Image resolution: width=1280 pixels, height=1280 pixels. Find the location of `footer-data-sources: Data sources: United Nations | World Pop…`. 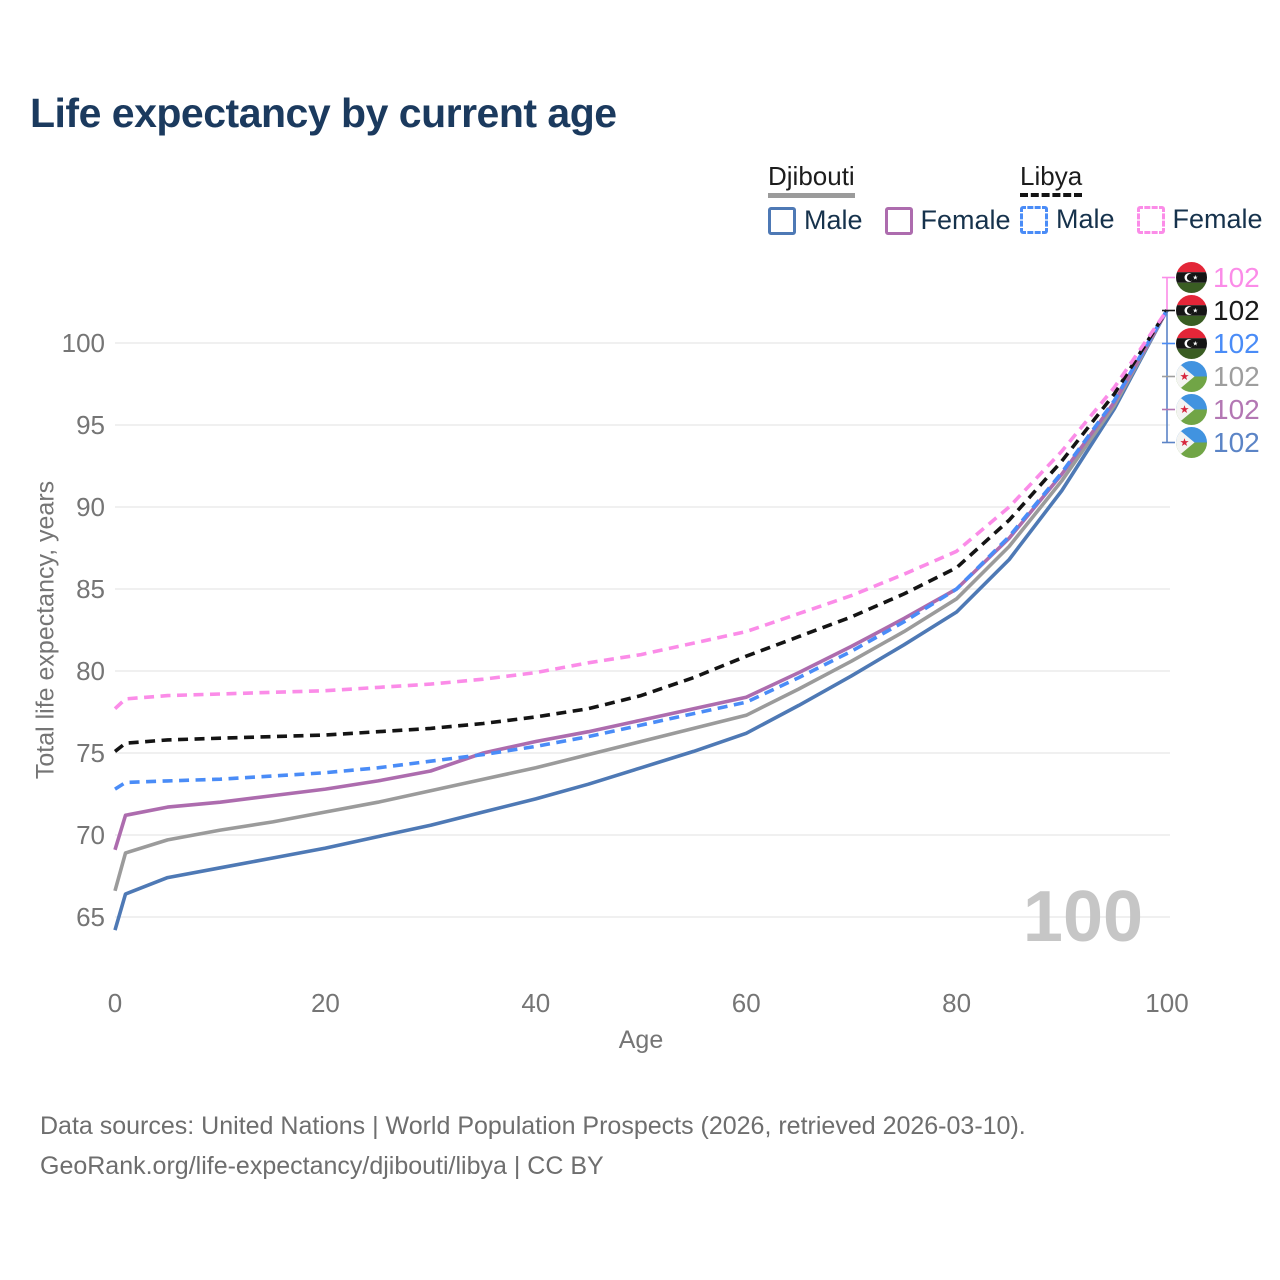

footer-data-sources: Data sources: United Nations | World Pop… is located at coordinates (533, 1126).